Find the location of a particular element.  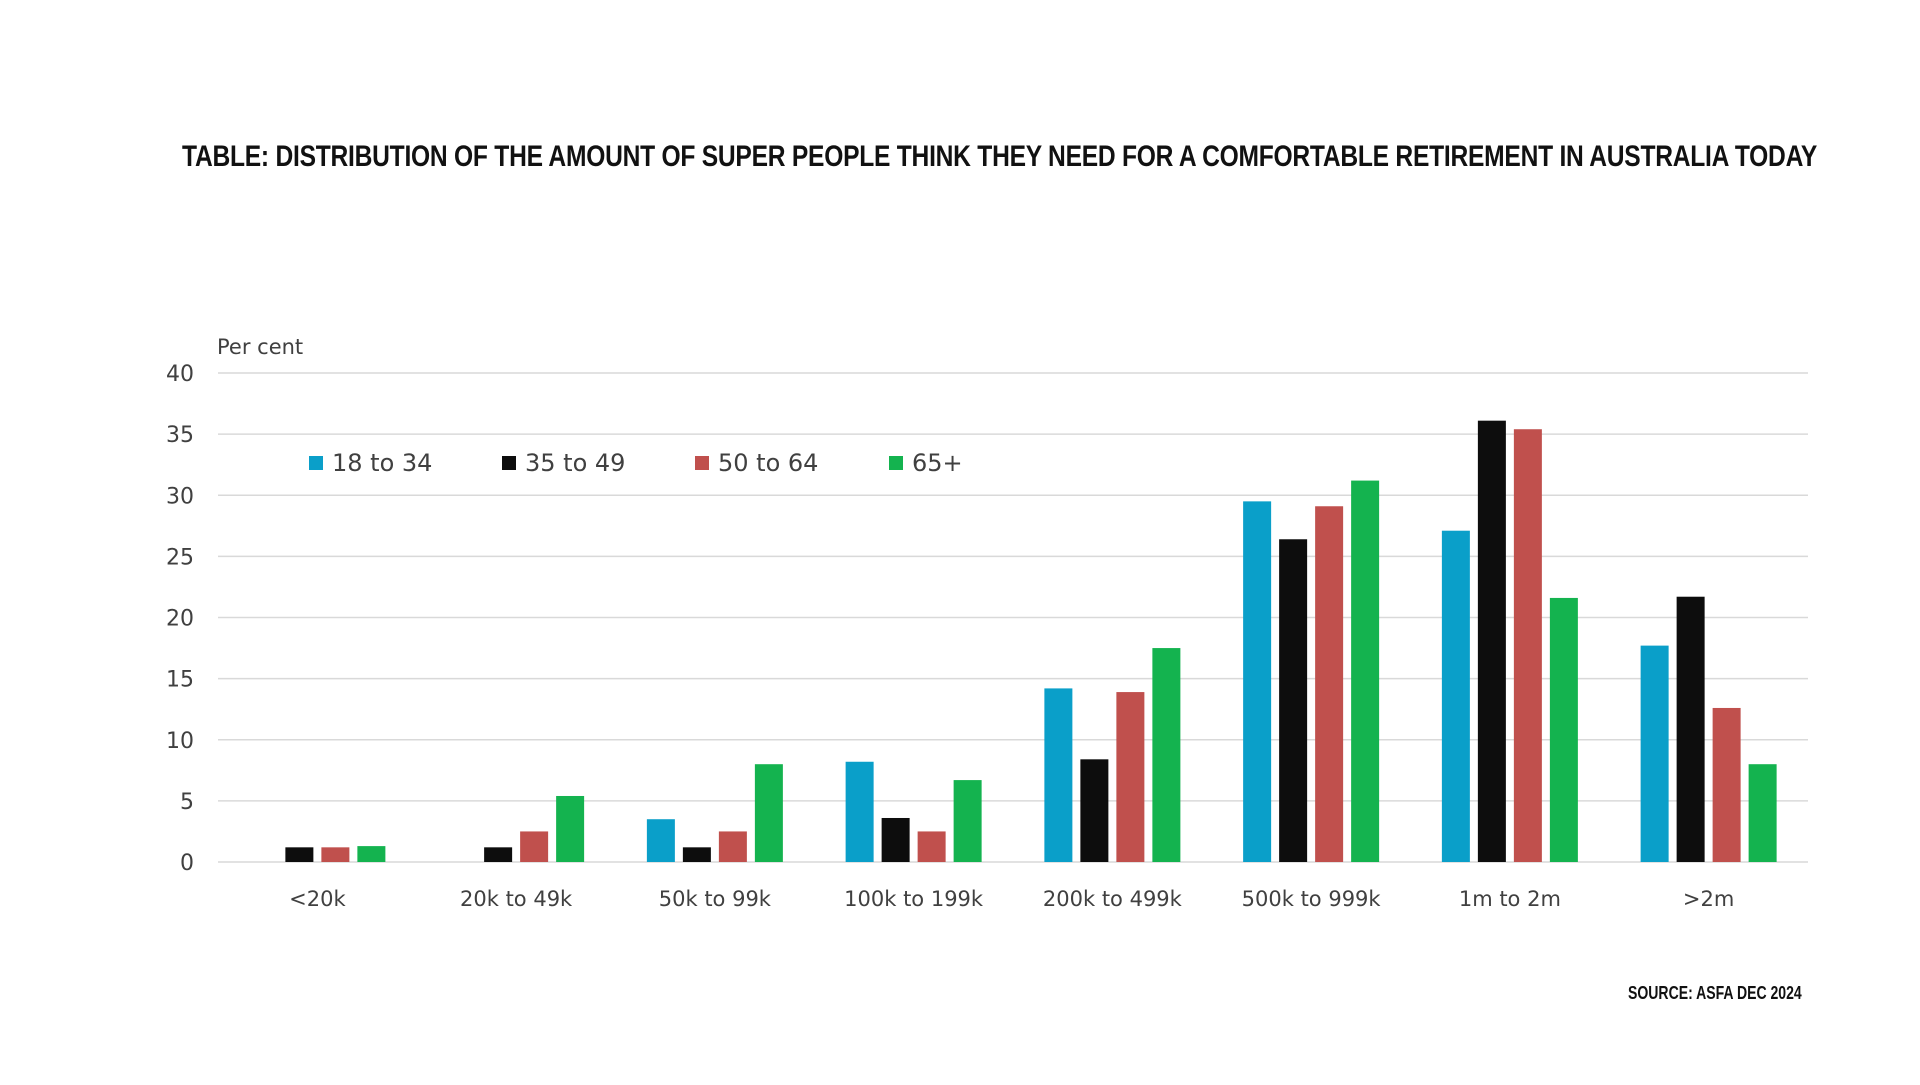

x-tick-label: 100k to 199k is located at coordinates (914, 899).